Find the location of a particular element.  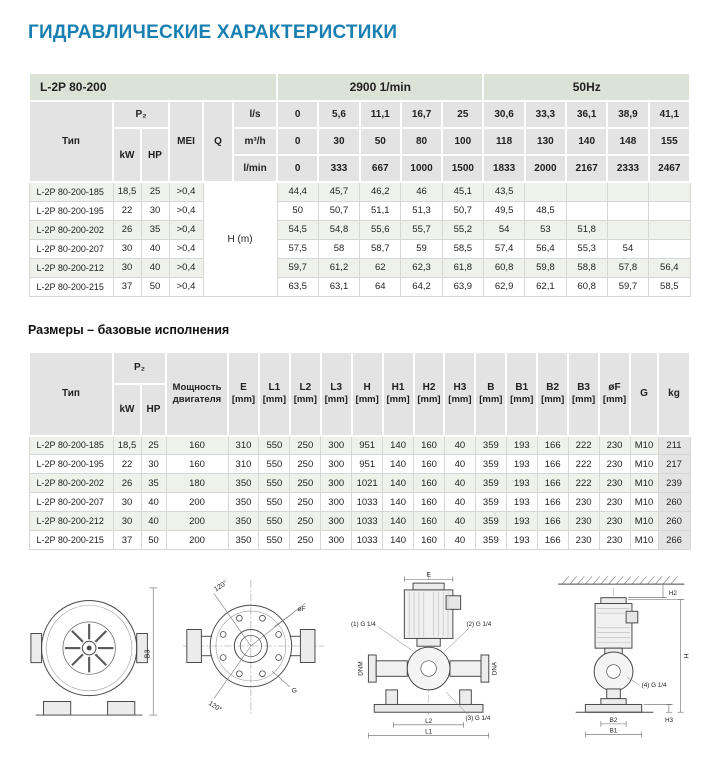

pump-top-view-drawing: 120° 120° øF G is located at coordinates (253, 647).